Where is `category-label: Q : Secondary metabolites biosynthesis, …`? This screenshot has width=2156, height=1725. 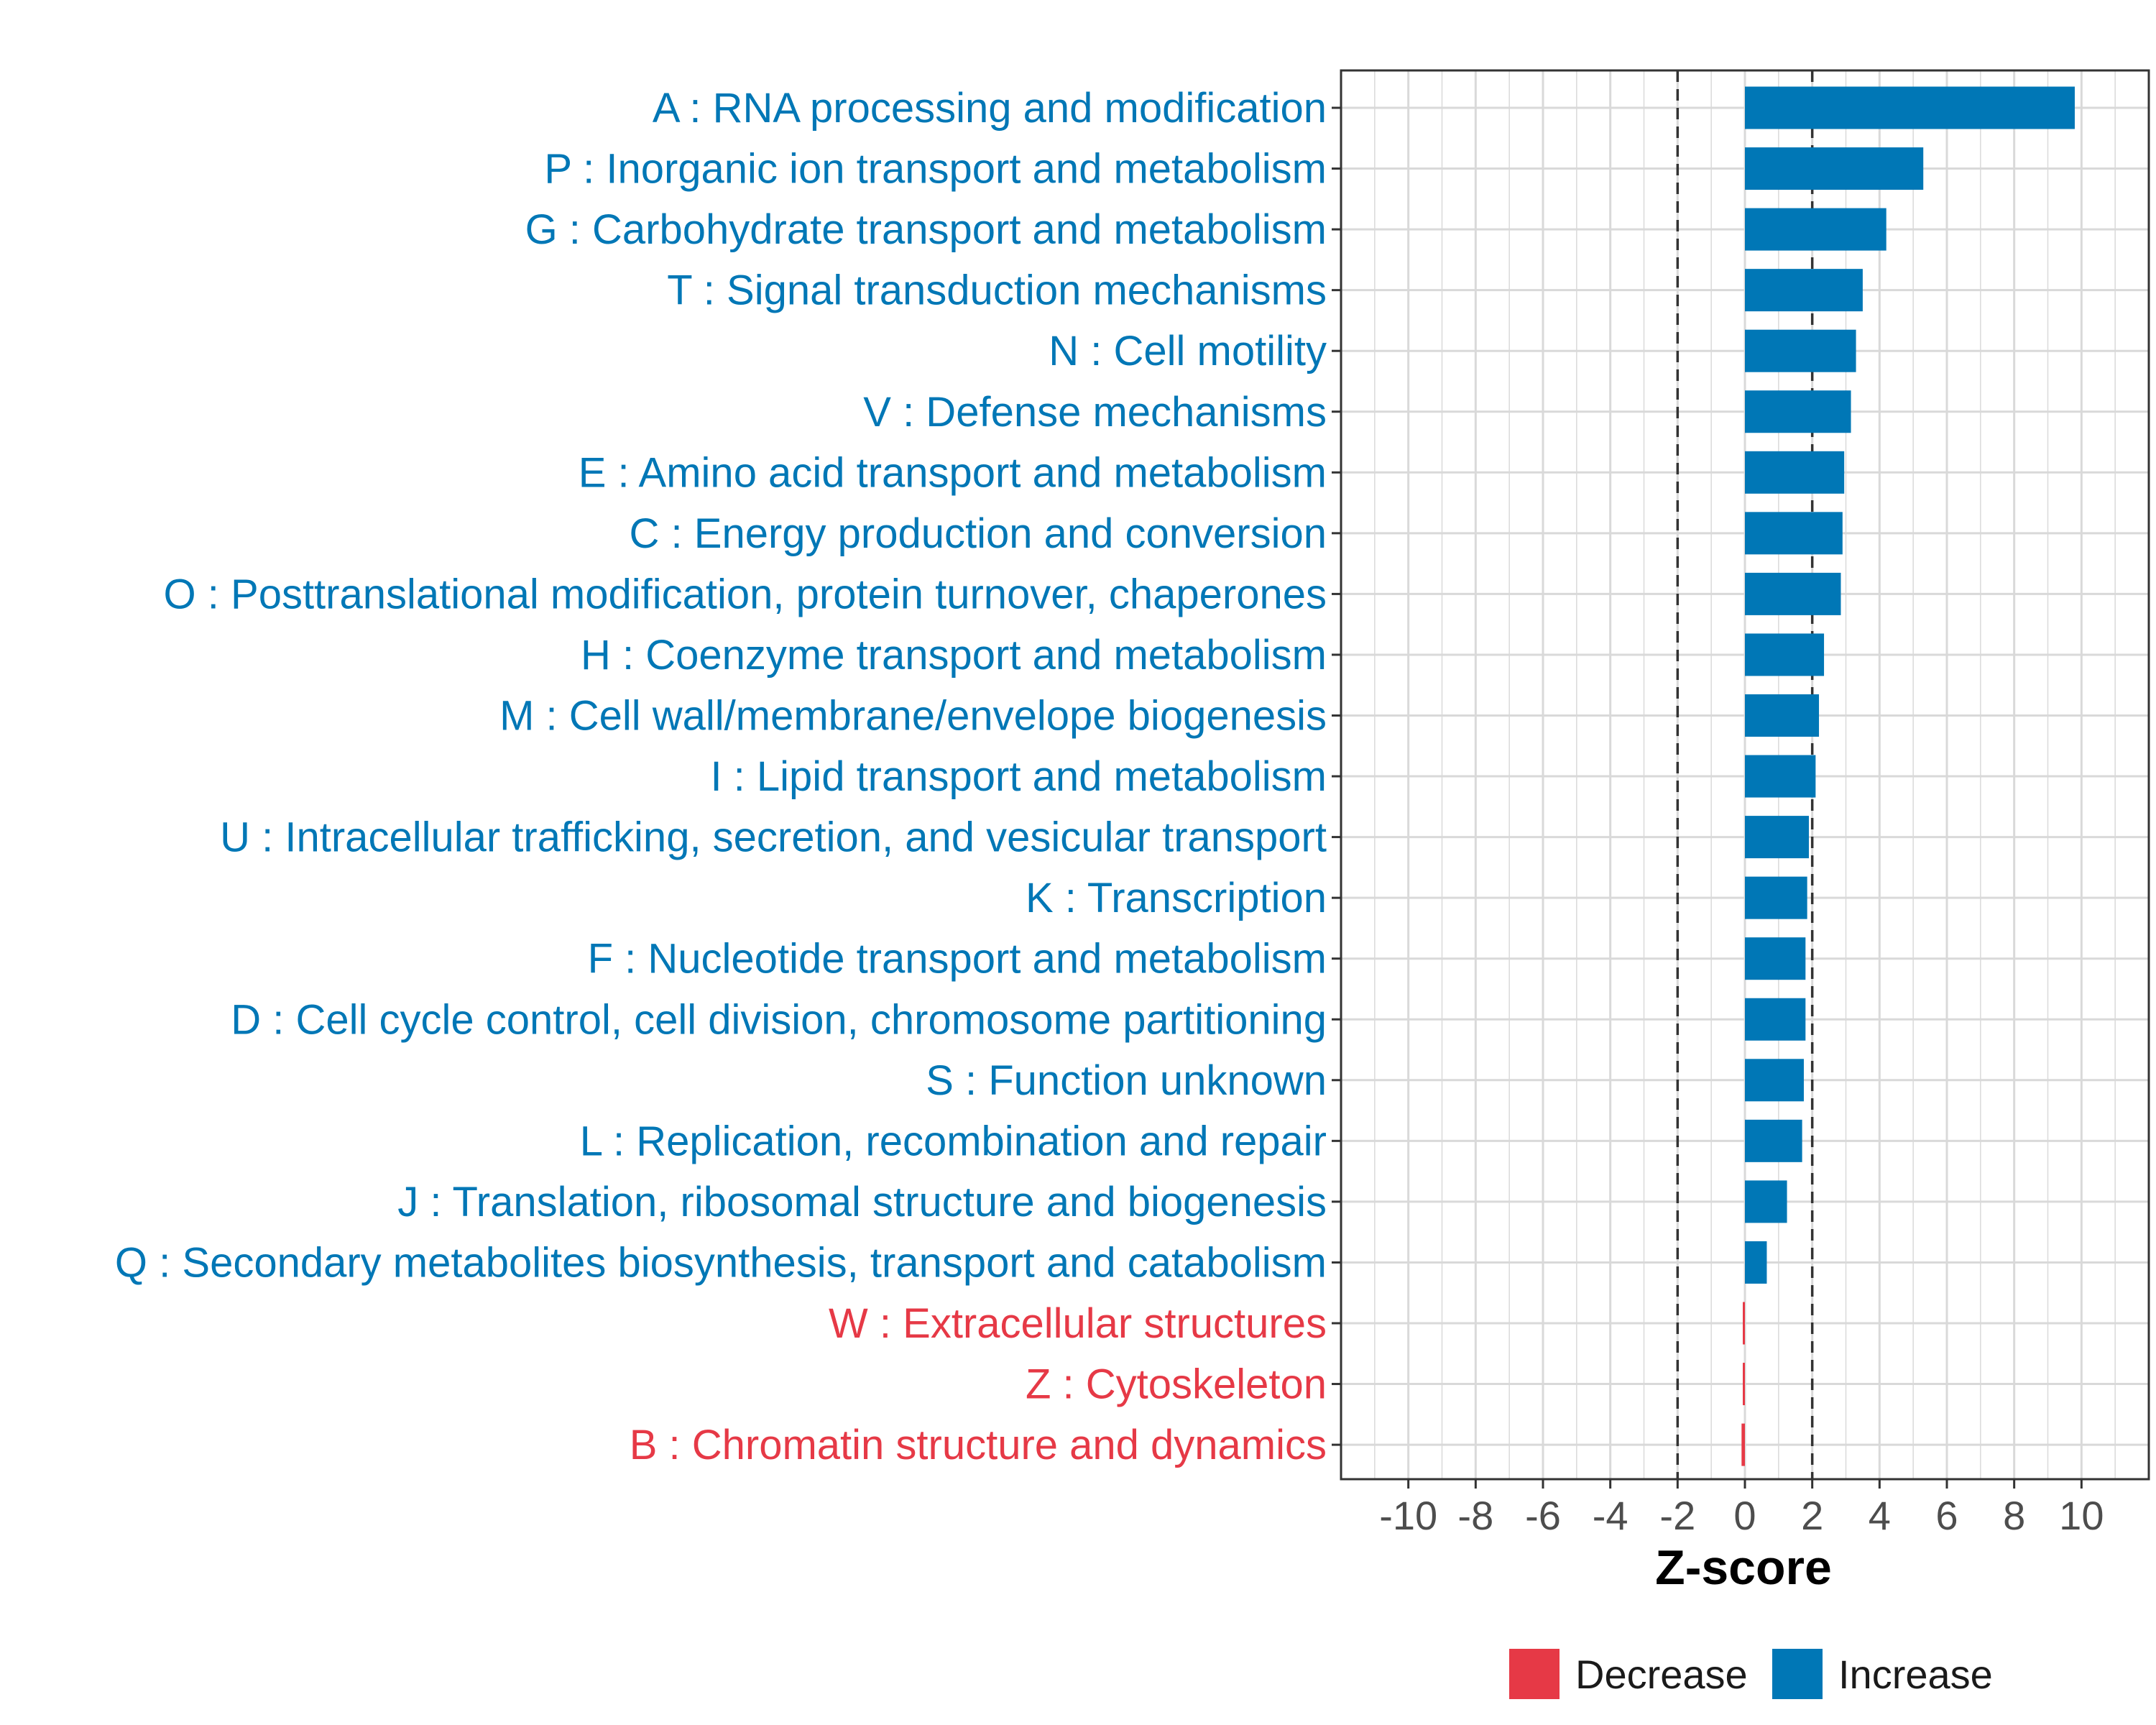
category-label: Q : Secondary metabolites biosynthesis, … is located at coordinates (721, 1262).